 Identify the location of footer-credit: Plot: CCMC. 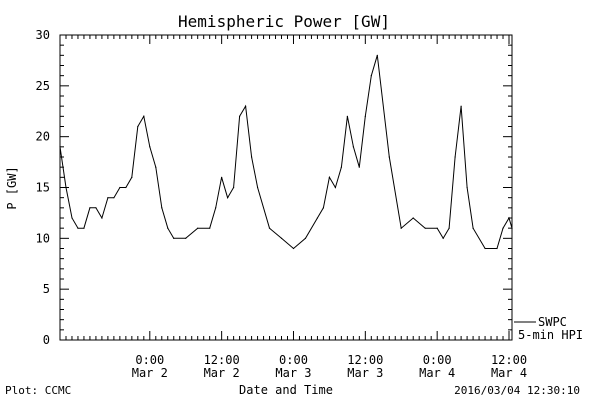
(38, 390).